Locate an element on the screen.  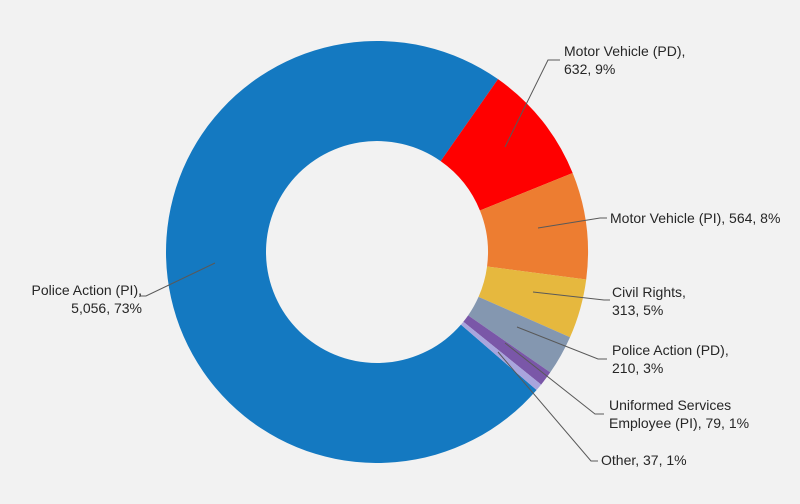
label-line: Uniformed Services is located at coordinates (670, 405).